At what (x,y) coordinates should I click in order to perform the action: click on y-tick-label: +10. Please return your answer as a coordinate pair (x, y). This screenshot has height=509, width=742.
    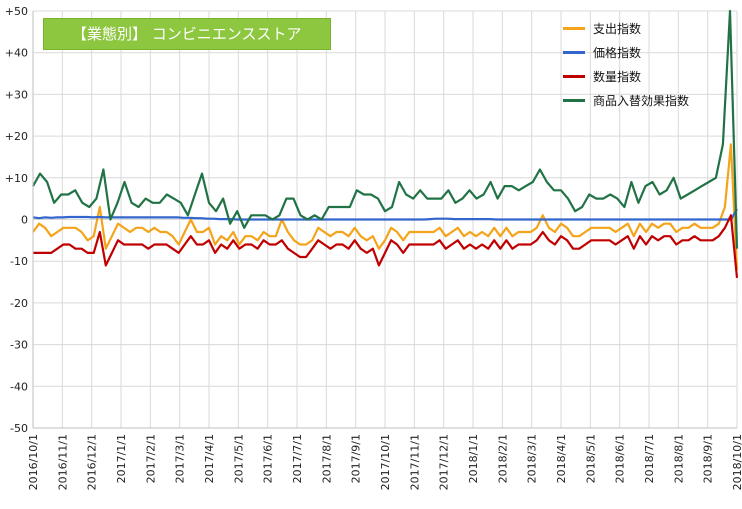
    Looking at the image, I should click on (16, 178).